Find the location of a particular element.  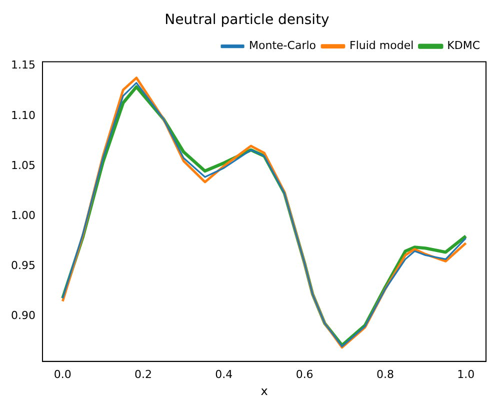

y-tick-label: 1.10 is located at coordinates (23, 115).